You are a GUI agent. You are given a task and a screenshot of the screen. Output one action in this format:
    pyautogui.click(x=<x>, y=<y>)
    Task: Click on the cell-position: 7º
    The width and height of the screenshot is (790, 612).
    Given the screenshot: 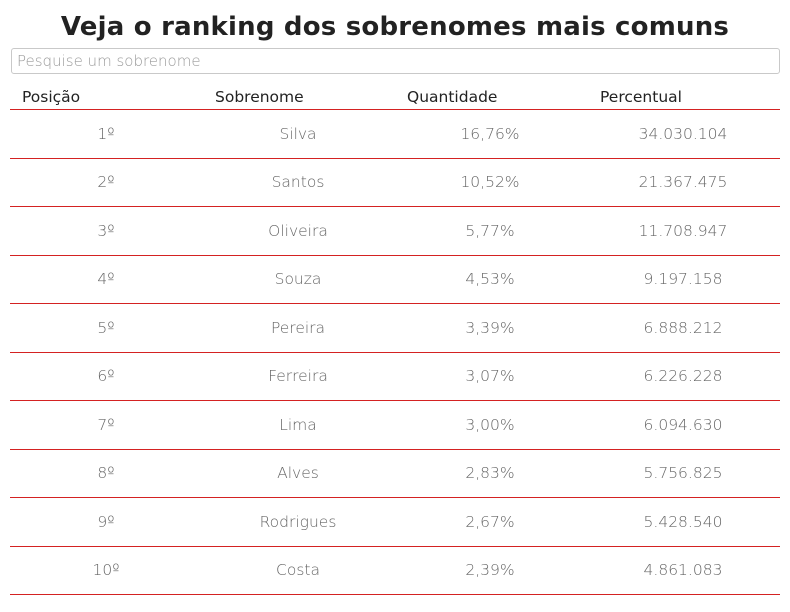 What is the action you would take?
    pyautogui.click(x=106, y=425)
    